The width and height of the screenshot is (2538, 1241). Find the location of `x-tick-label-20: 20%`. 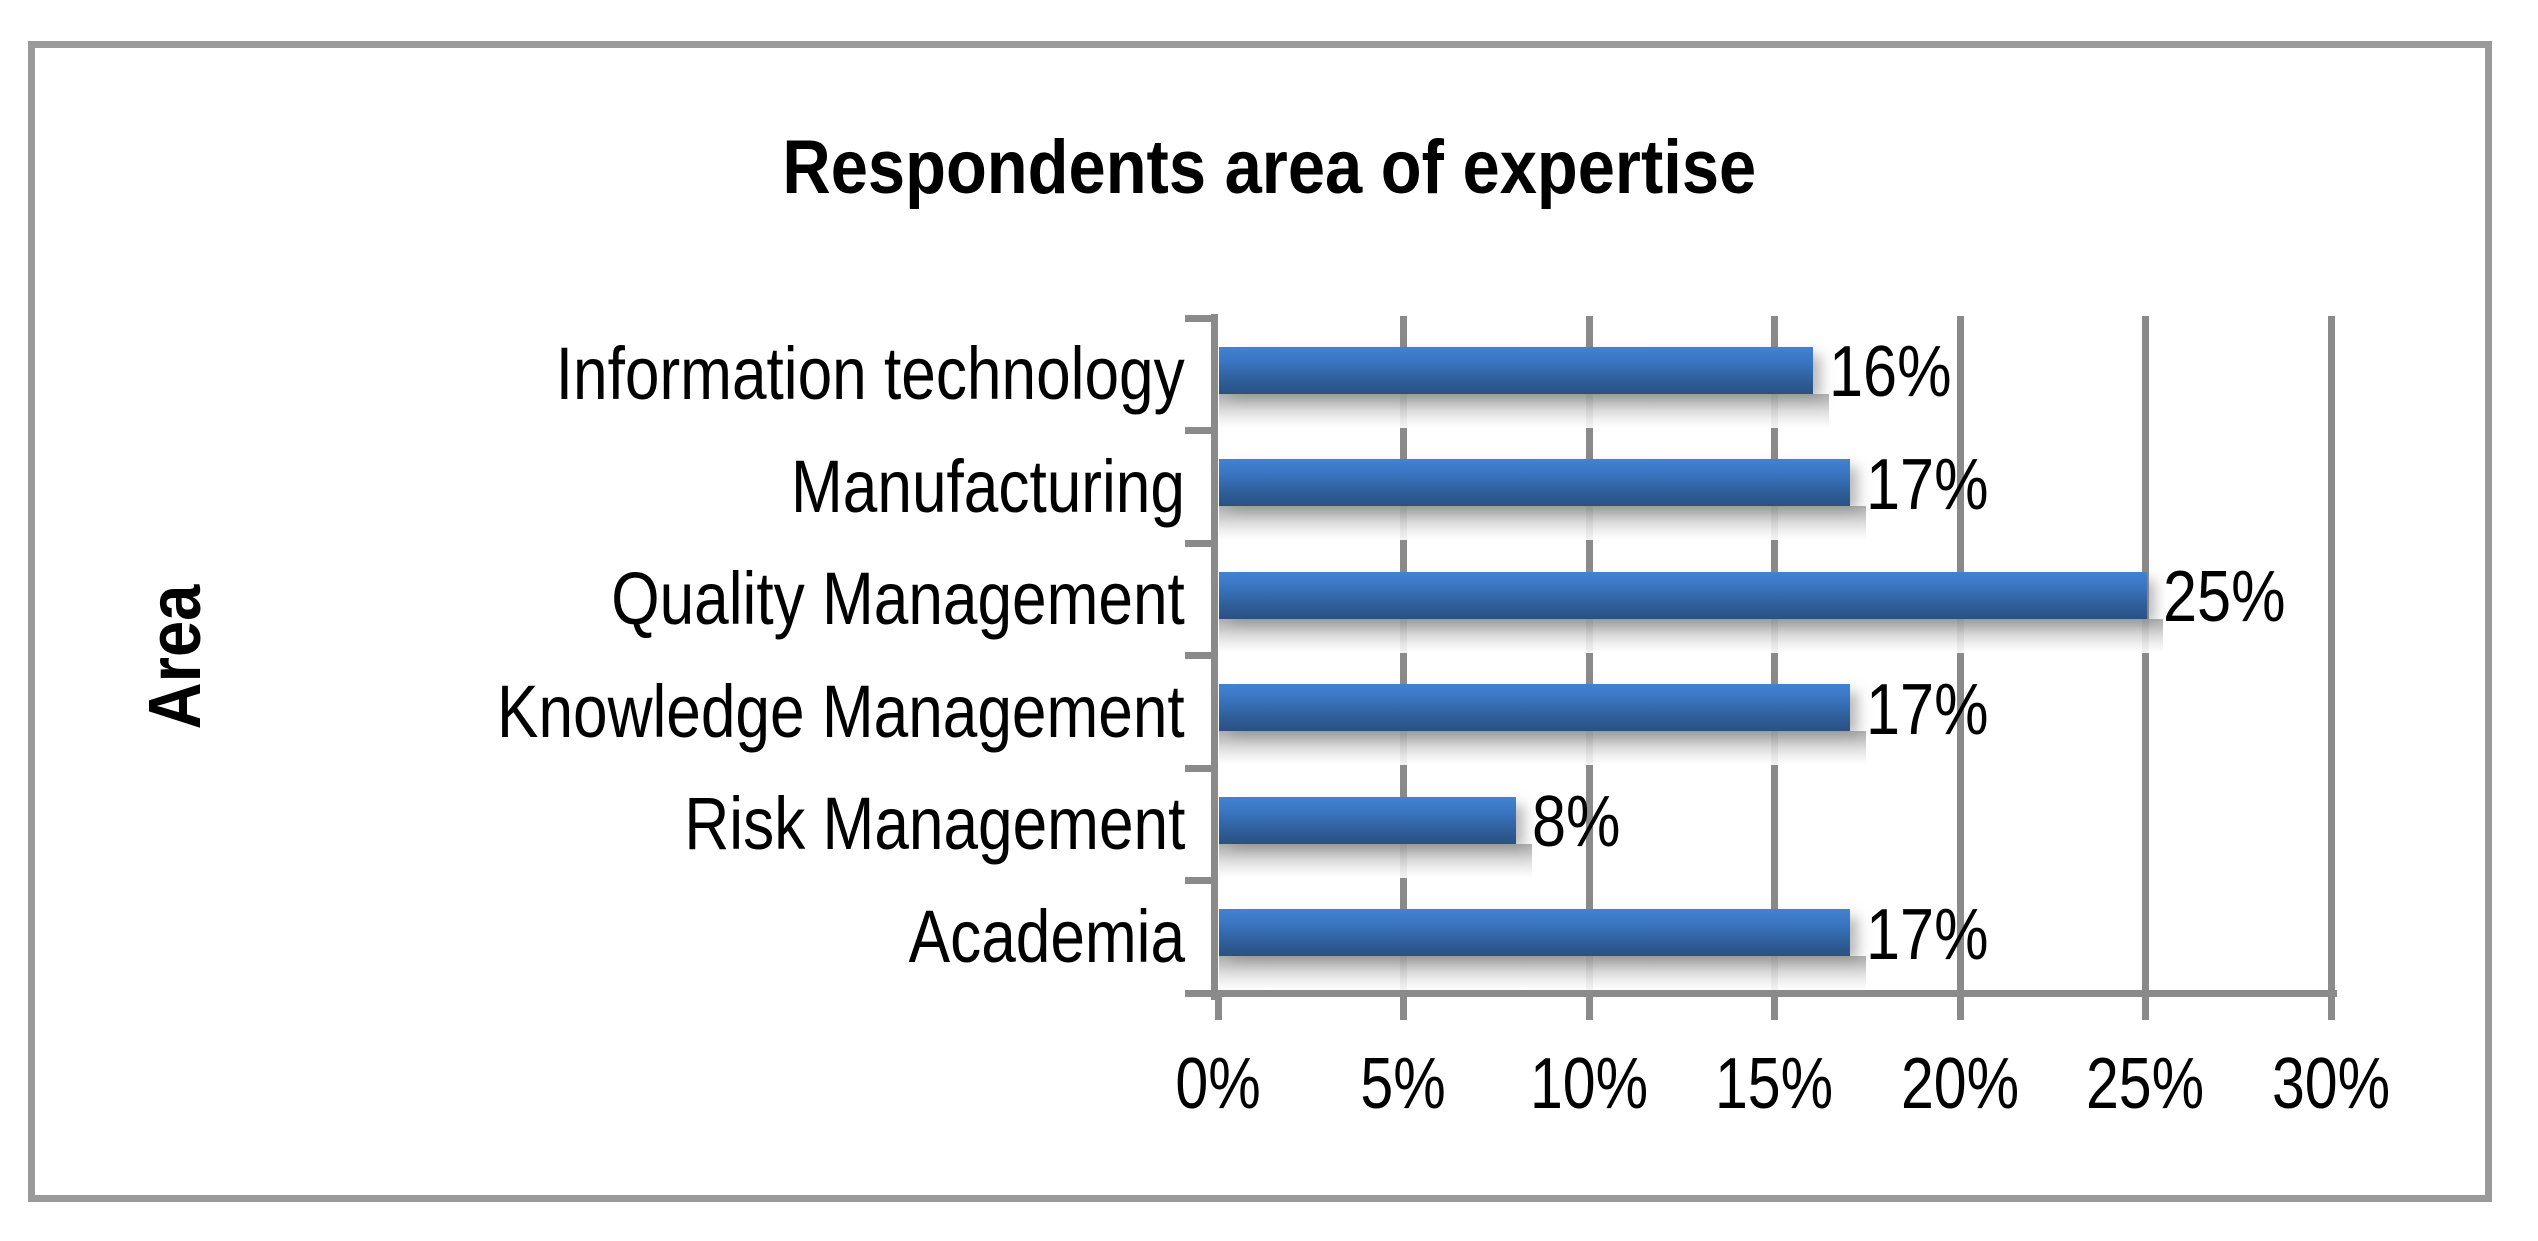

x-tick-label-20: 20% is located at coordinates (1960, 1084).